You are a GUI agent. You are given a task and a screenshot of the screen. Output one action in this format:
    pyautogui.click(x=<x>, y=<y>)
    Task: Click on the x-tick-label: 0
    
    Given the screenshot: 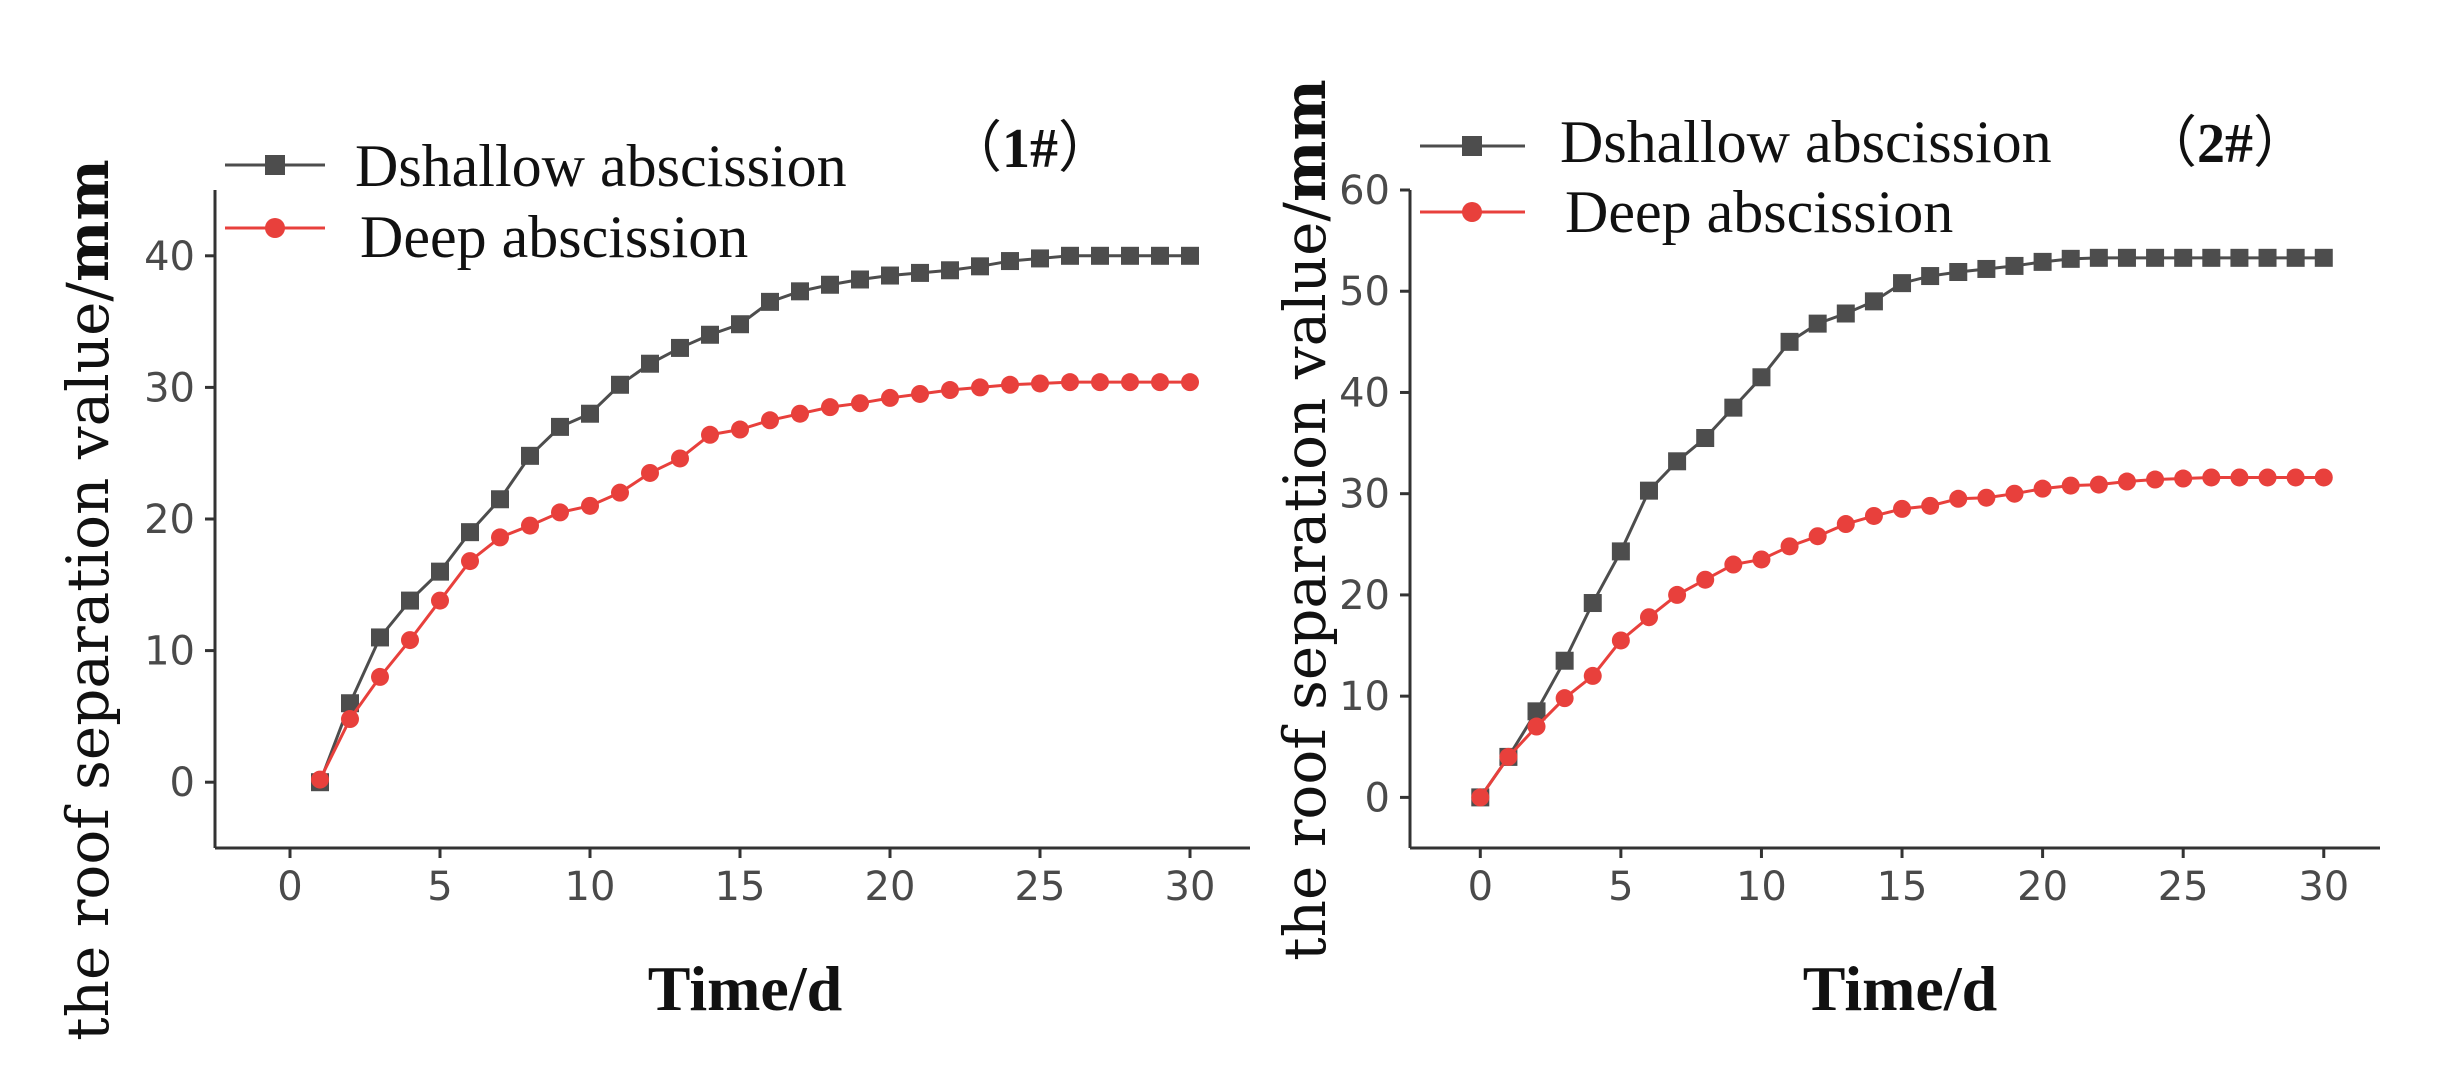 What is the action you would take?
    pyautogui.click(x=1480, y=887)
    